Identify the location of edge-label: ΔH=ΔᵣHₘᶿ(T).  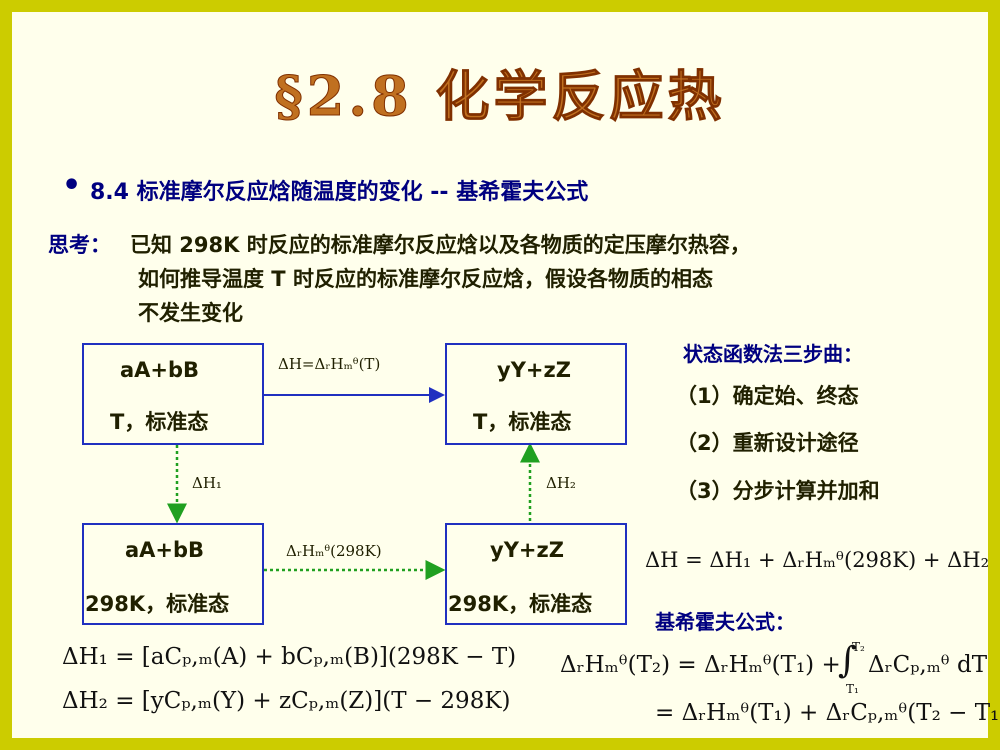
(329, 364).